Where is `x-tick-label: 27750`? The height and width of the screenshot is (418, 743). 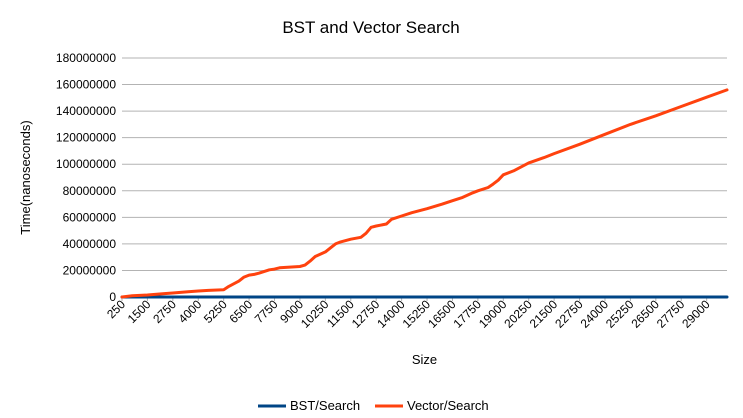 x-tick-label: 27750 is located at coordinates (671, 314).